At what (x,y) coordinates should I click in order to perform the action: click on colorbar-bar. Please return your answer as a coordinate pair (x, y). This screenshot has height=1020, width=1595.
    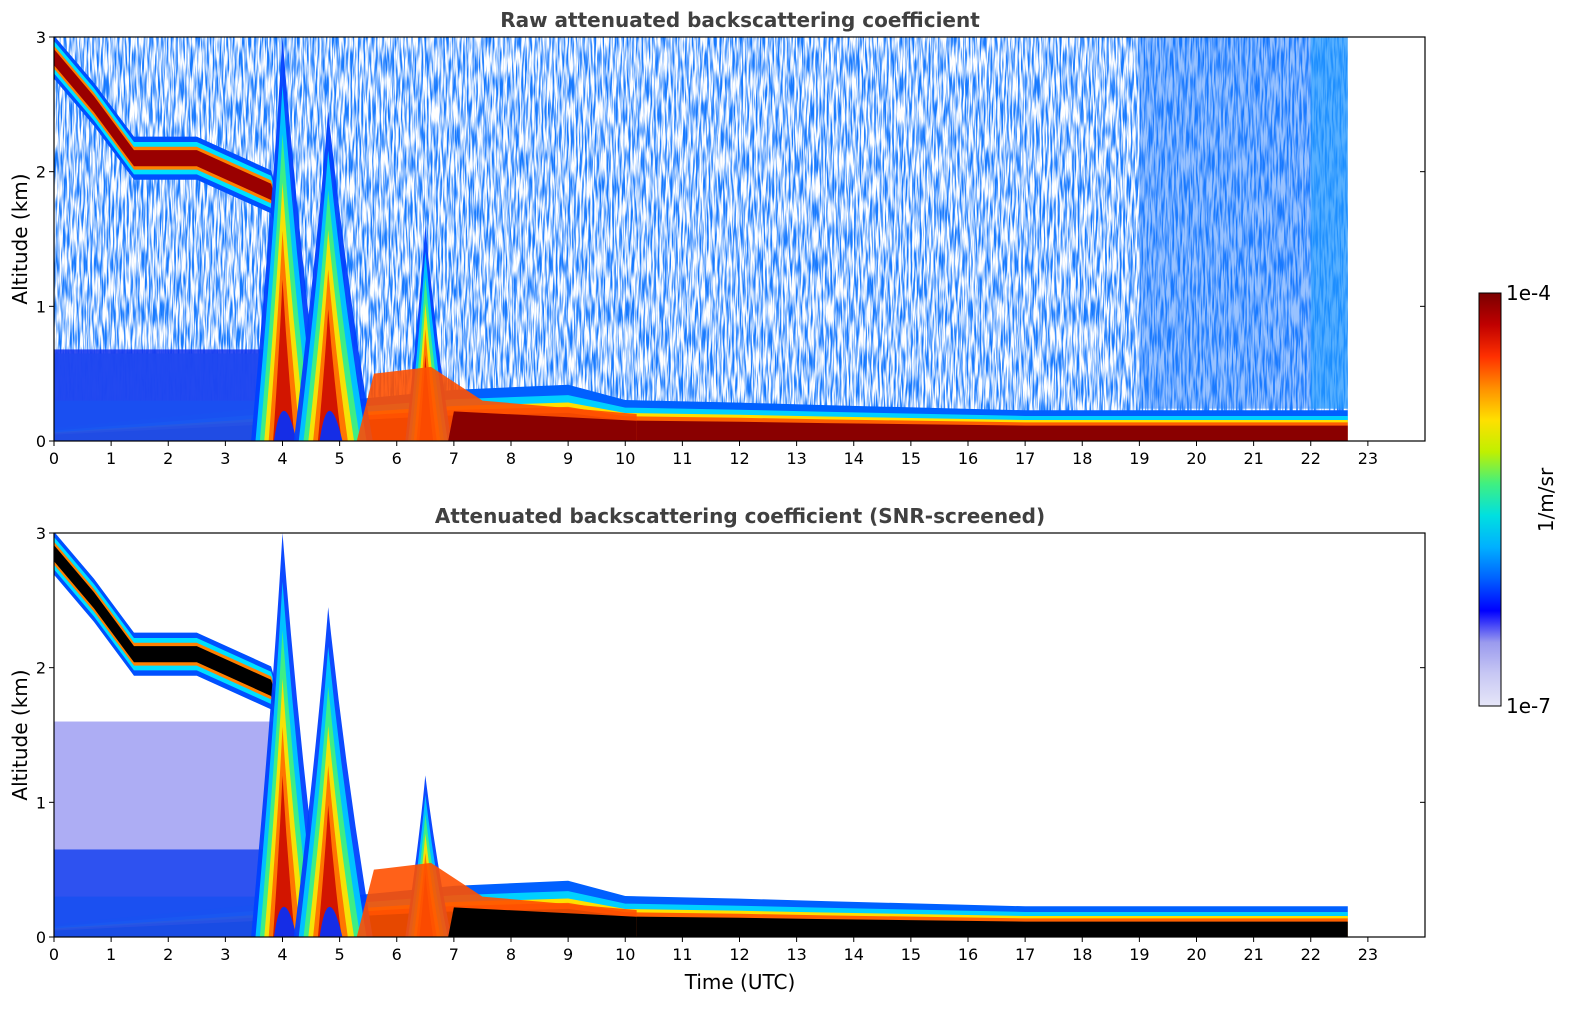
    Looking at the image, I should click on (1490, 499).